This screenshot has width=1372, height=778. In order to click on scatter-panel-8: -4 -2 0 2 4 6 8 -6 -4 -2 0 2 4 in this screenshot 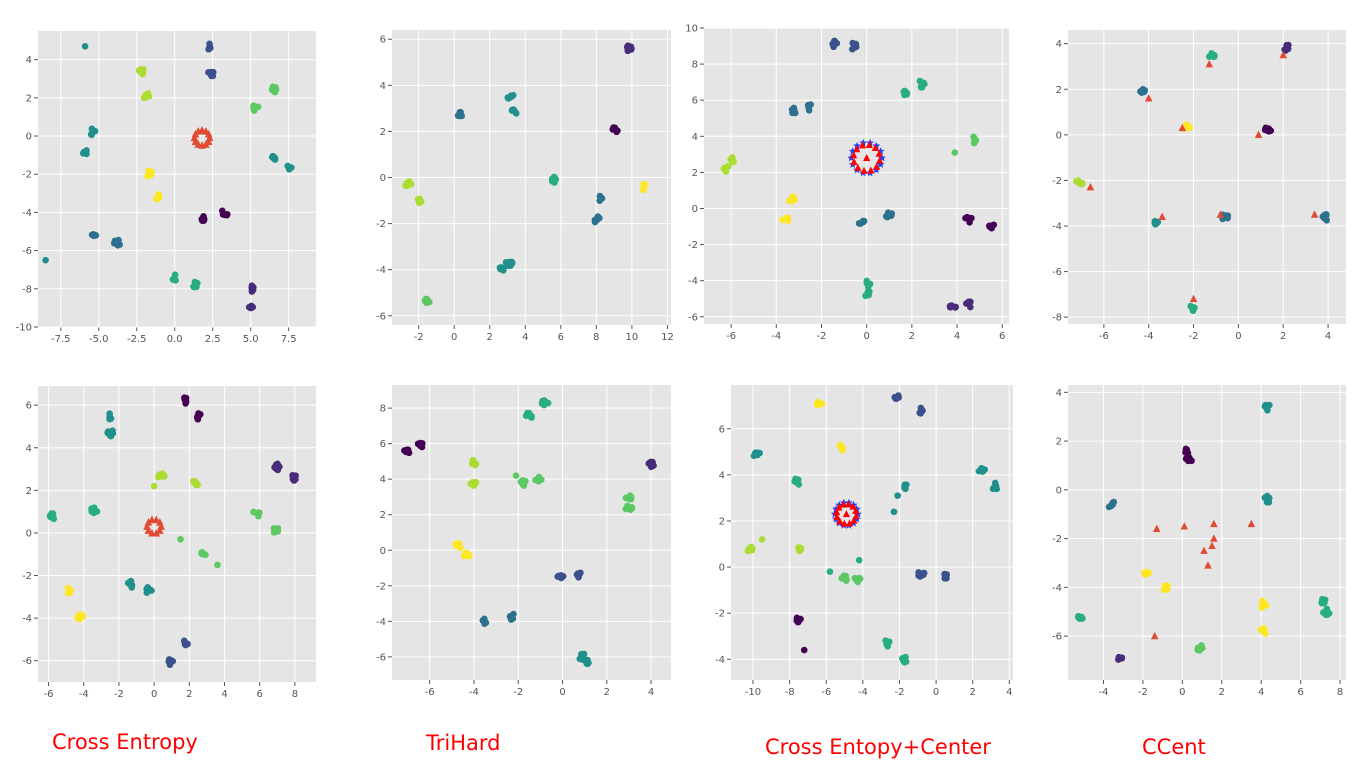, I will do `click(1199, 541)`.